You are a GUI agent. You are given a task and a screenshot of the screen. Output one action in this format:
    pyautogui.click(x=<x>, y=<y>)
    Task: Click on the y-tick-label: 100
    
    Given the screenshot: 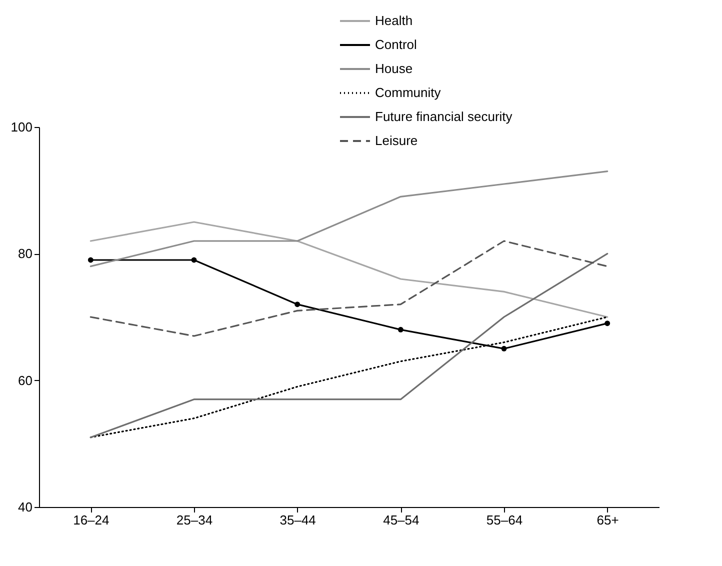 What is the action you would take?
    pyautogui.click(x=21, y=127)
    